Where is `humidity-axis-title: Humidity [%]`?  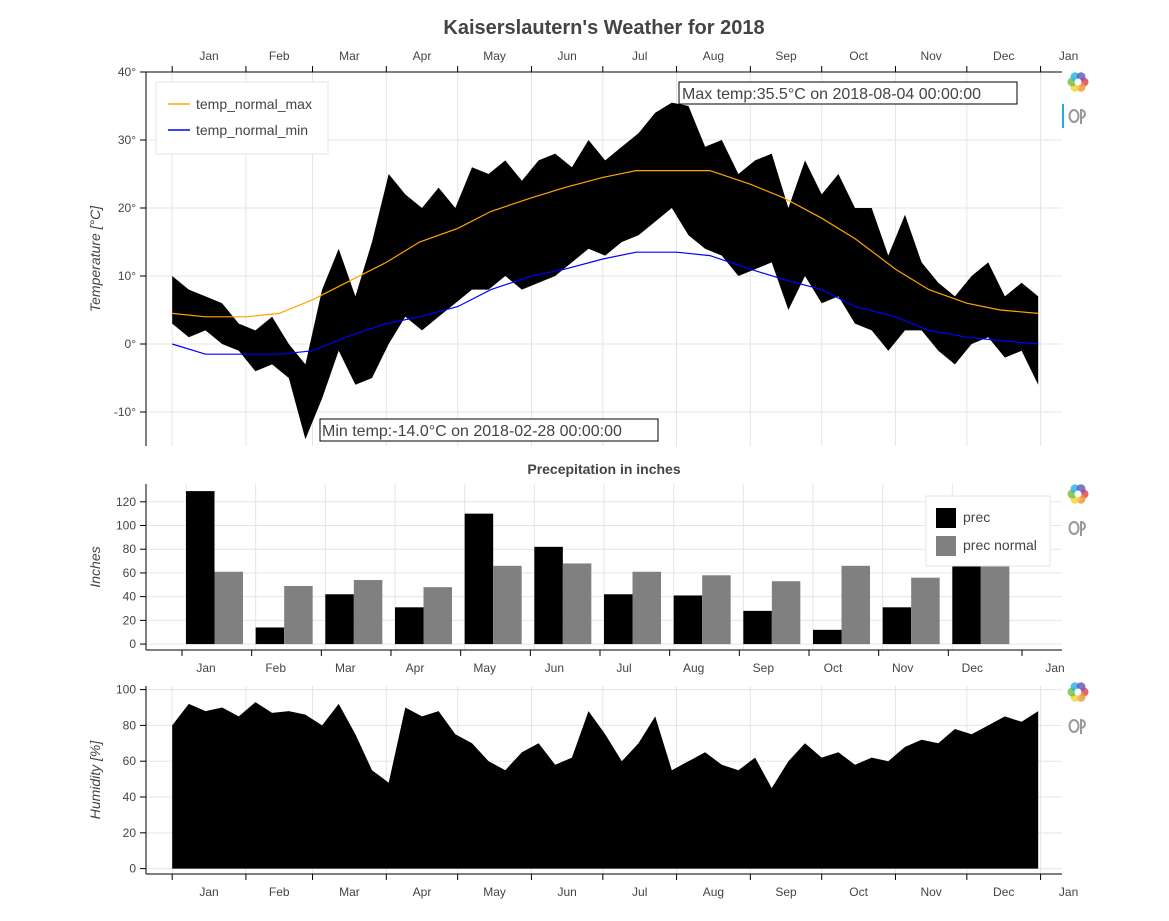
humidity-axis-title: Humidity [%] is located at coordinates (95, 780).